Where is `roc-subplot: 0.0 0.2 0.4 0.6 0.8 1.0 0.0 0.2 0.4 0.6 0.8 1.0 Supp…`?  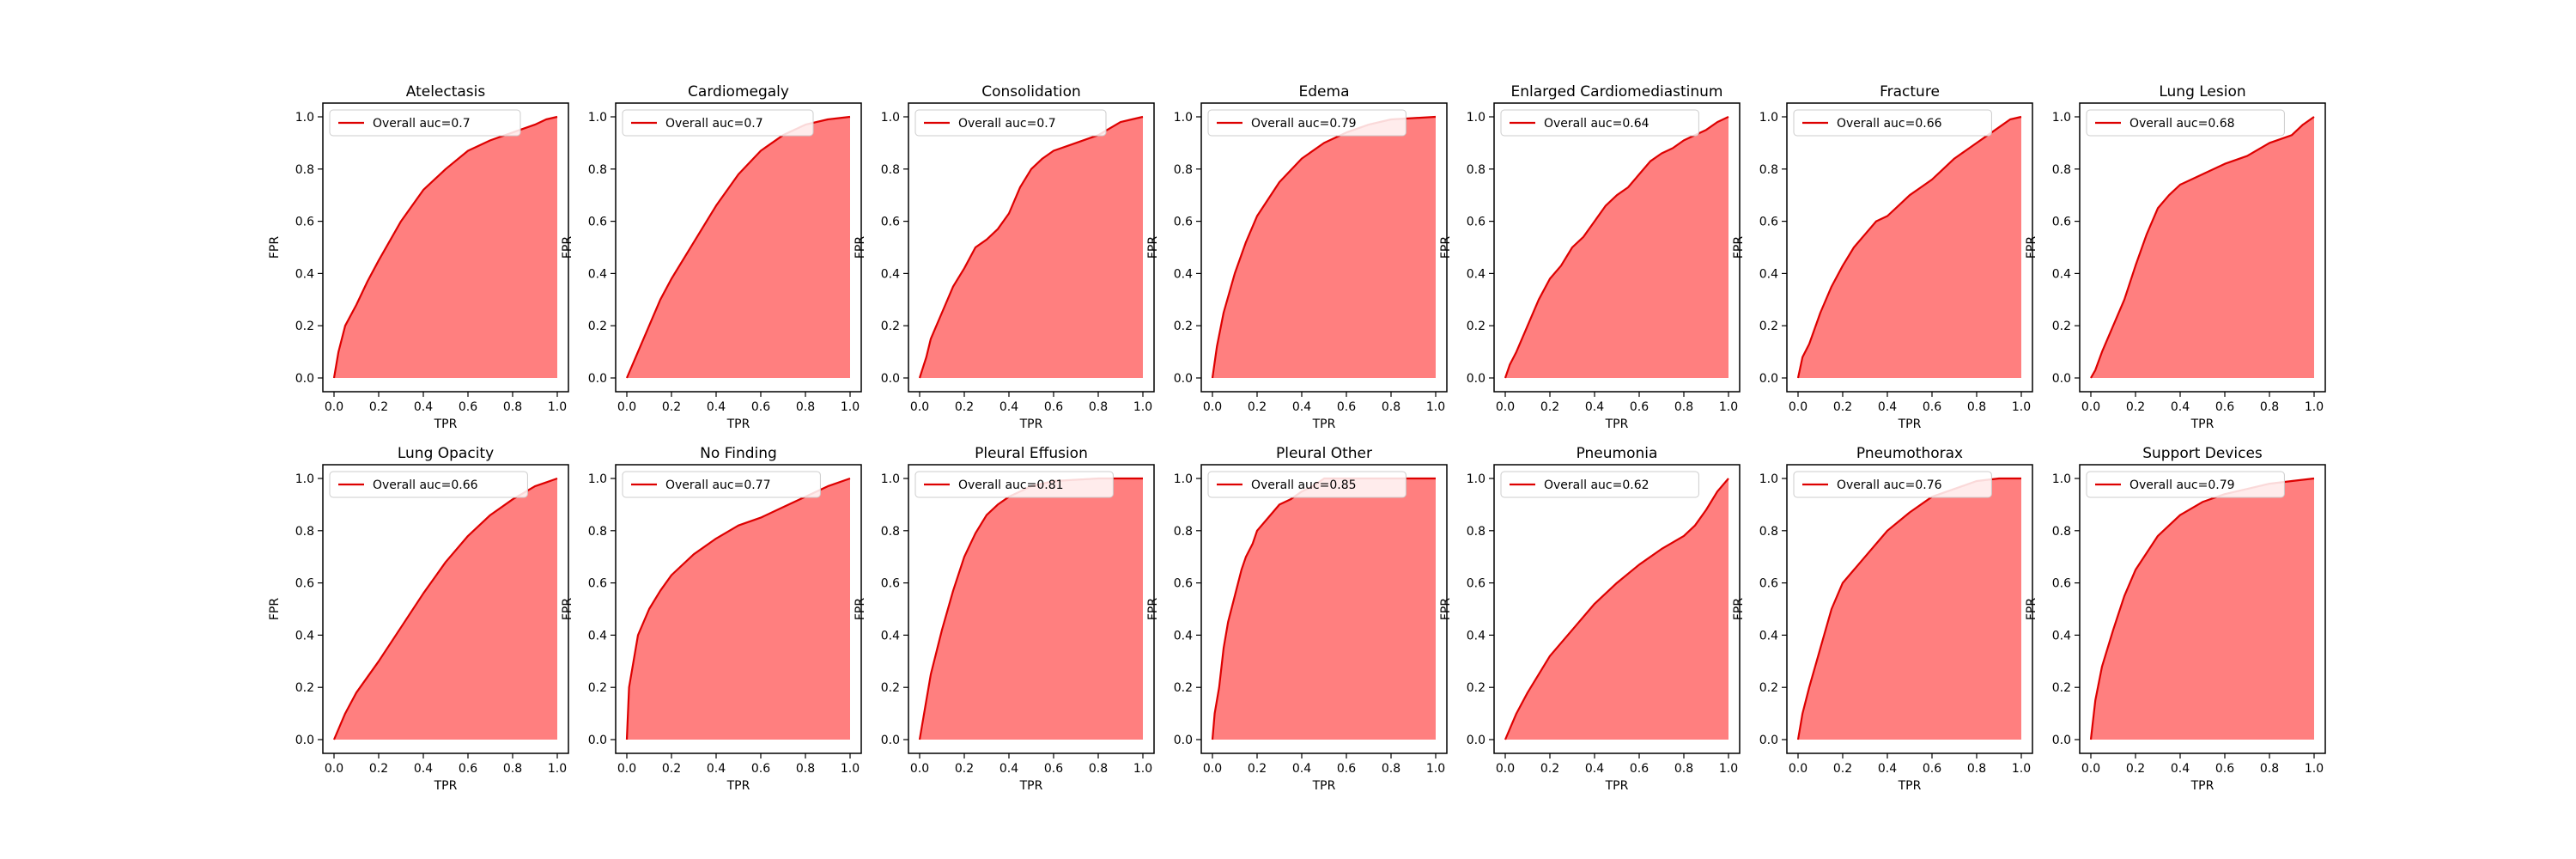 roc-subplot: 0.0 0.2 0.4 0.6 0.8 1.0 0.0 0.2 0.4 0.6 0.8 1.0 Supp… is located at coordinates (2175, 619).